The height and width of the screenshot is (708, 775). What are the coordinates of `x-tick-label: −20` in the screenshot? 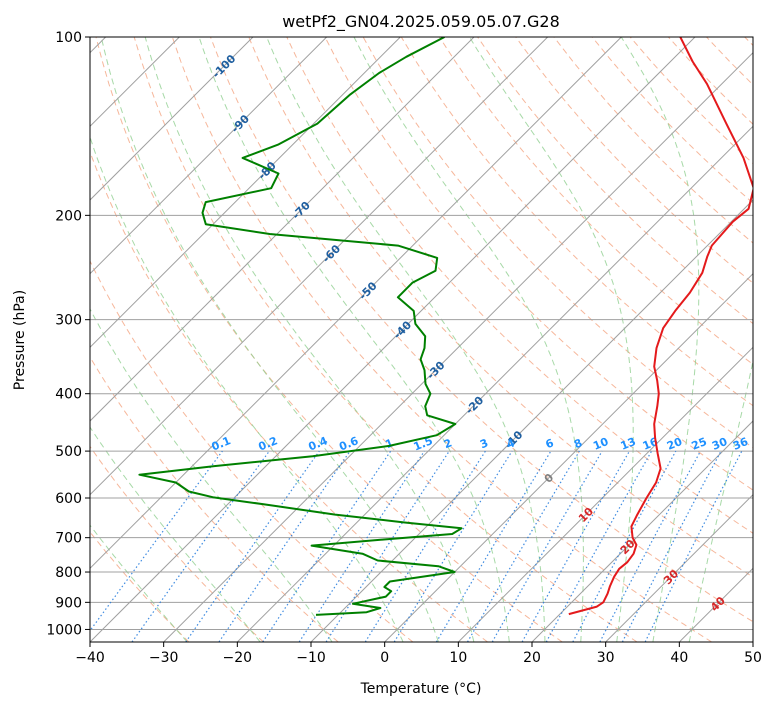 It's located at (238, 658).